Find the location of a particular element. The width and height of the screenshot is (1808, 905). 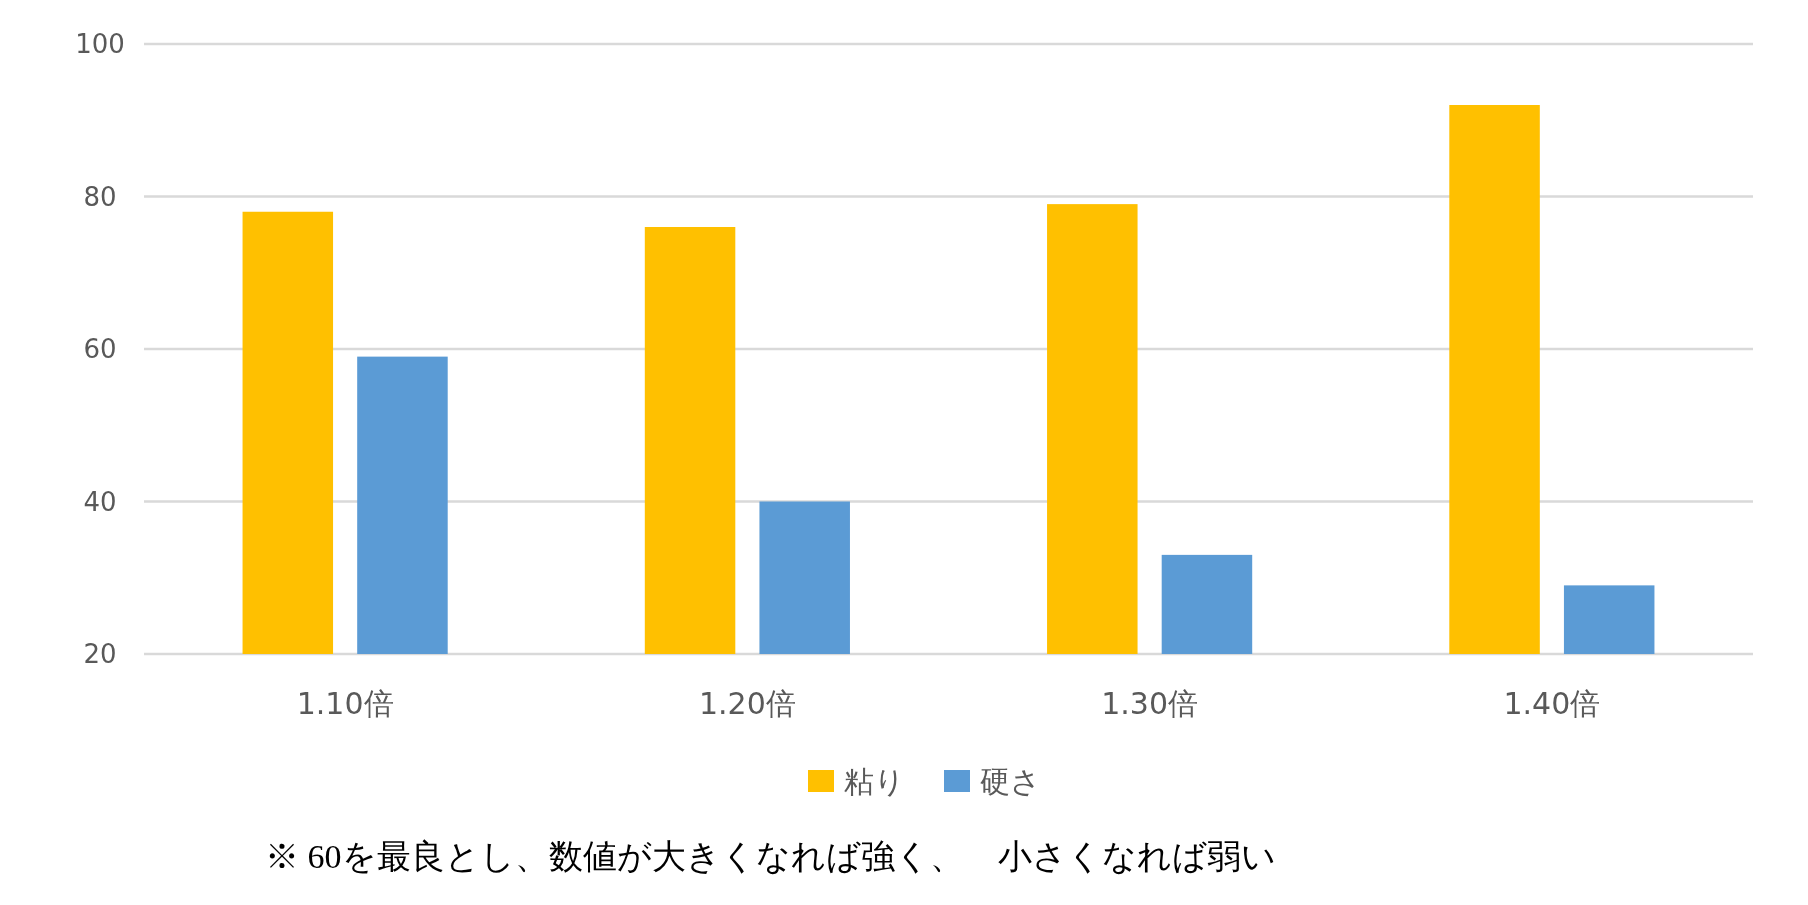

y-tick-label: 20 is located at coordinates (100, 654).